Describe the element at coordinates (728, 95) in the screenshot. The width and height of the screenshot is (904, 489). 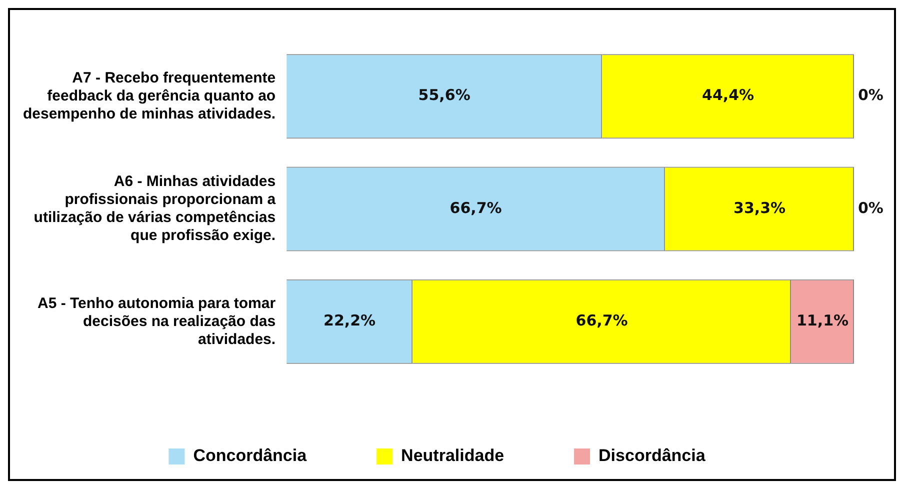
I see `data-label: 44,4%` at that location.